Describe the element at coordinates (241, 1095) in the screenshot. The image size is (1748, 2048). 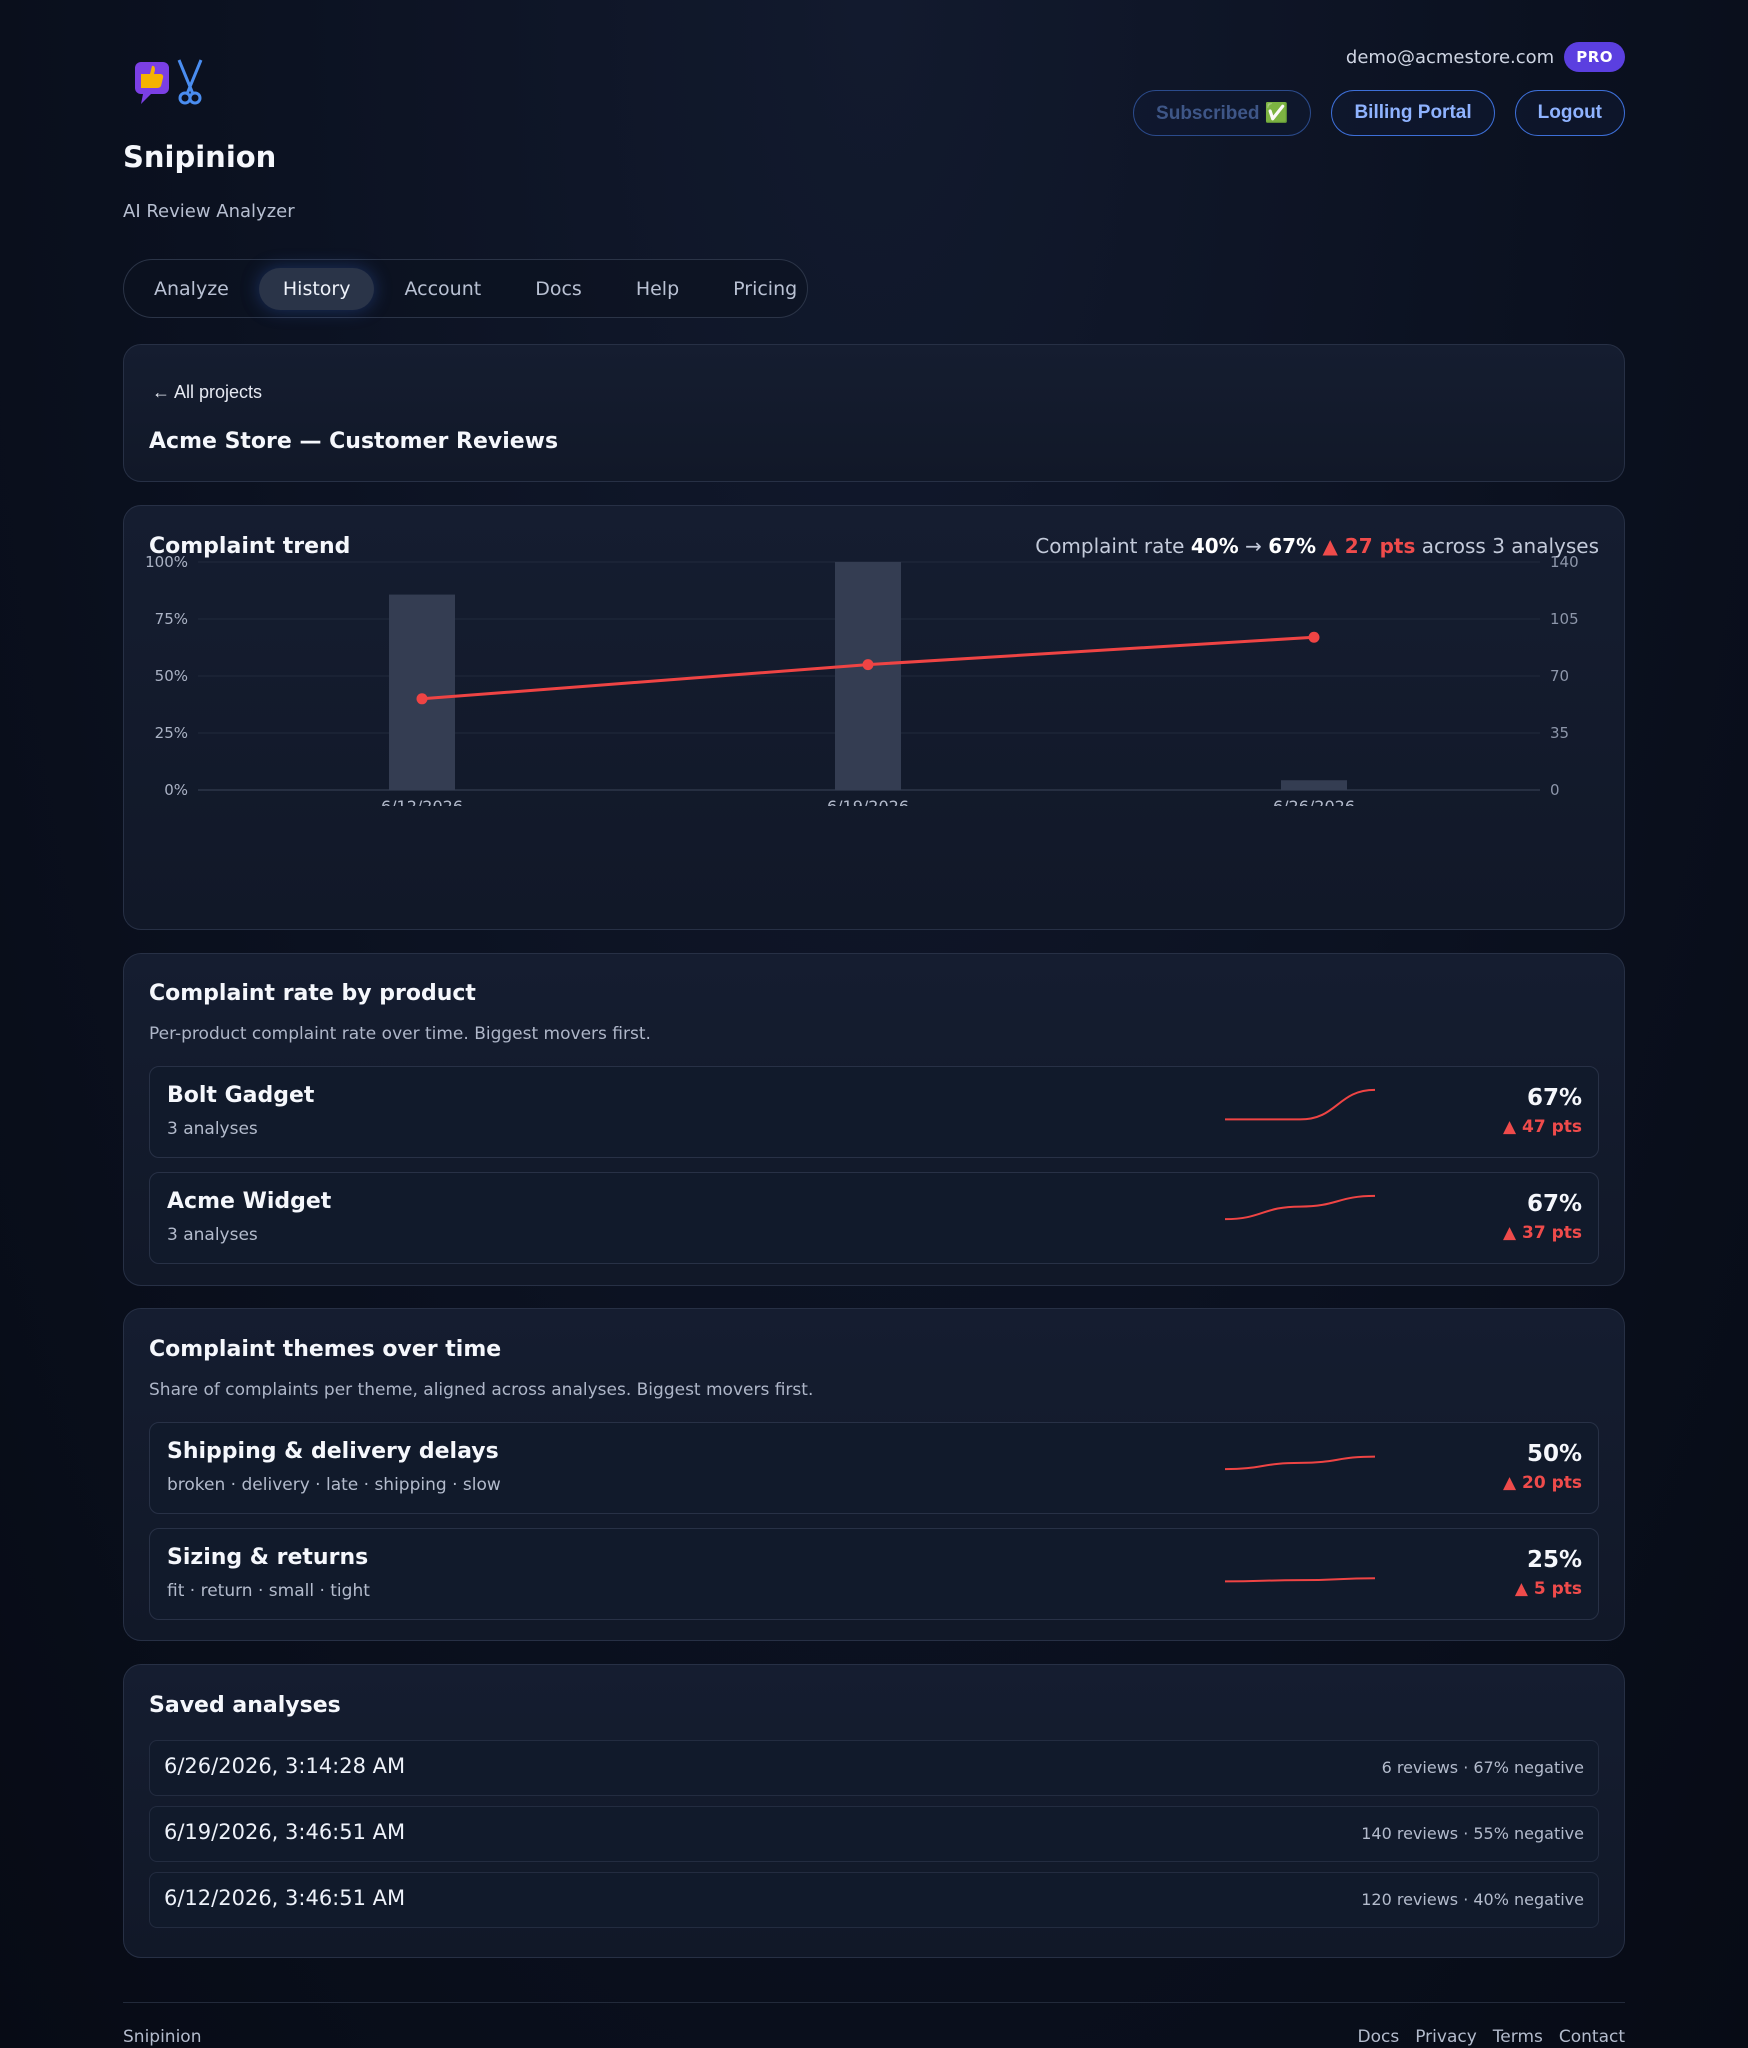
I see `product-name: Bolt Gadget` at that location.